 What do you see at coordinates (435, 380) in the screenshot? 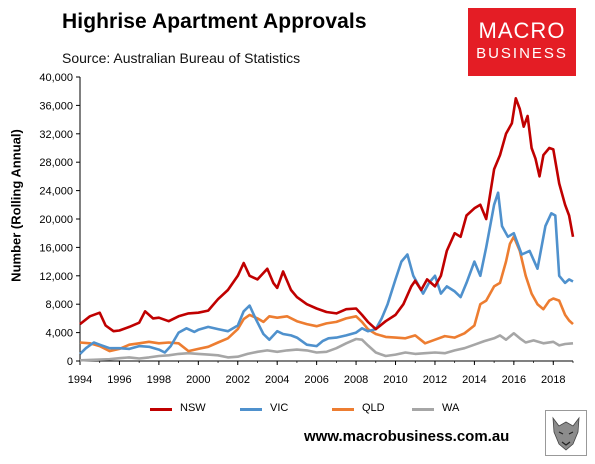
I see `x-tick-label: 2012` at bounding box center [435, 380].